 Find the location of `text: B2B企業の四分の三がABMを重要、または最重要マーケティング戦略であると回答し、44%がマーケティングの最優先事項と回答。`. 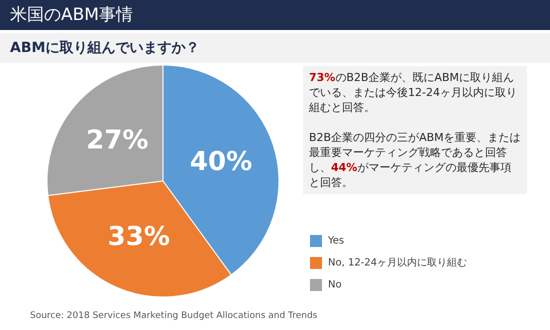

text: B2B企業の四分の三がABMを重要、または最重要マーケティング戦略であると回答し、44%がマーケティングの最優先事項と回答。 is located at coordinates (415, 160).